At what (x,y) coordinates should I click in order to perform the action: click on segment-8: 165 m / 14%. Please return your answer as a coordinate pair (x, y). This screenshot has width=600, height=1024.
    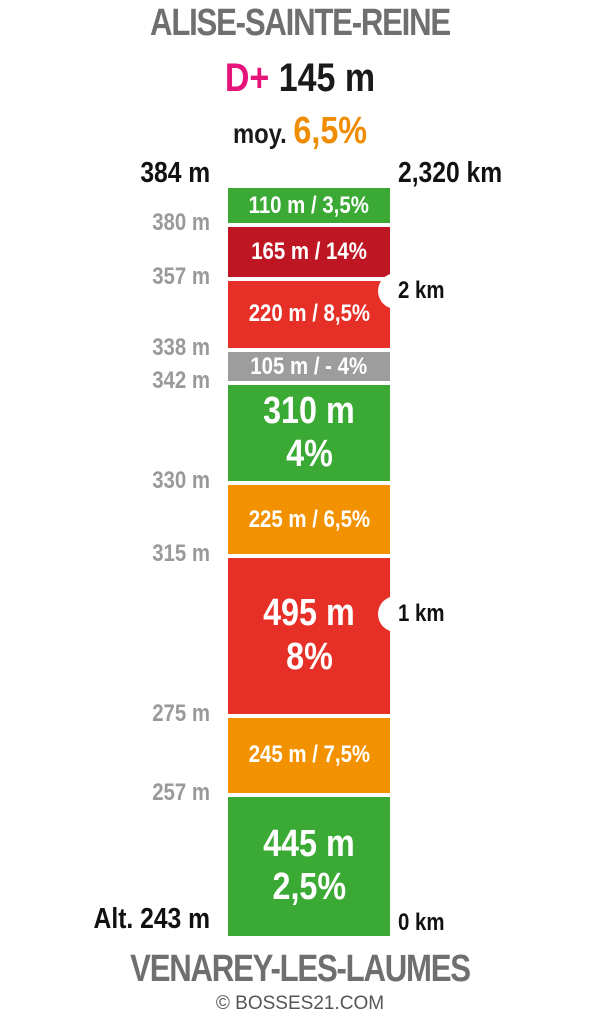
    Looking at the image, I should click on (309, 252).